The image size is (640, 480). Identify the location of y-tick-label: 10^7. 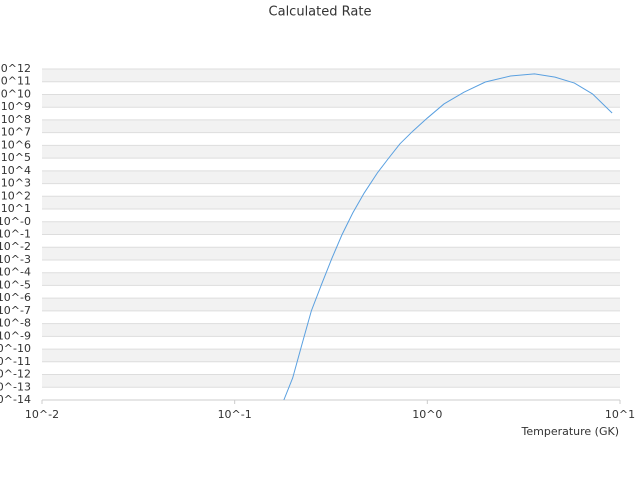
(16, 132).